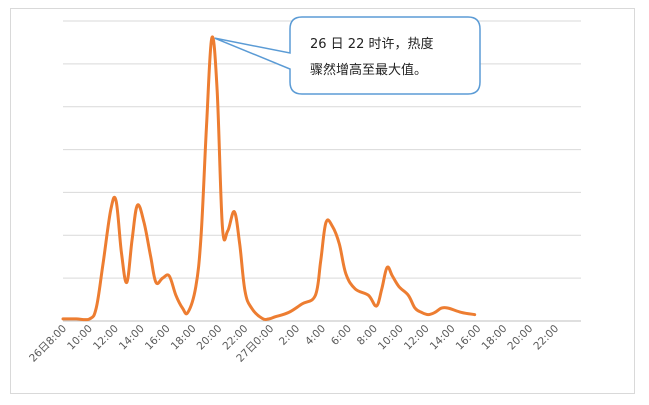 The width and height of the screenshot is (649, 405). I want to click on annotation-line-2: 骤然增高至最大值。, so click(368, 70).